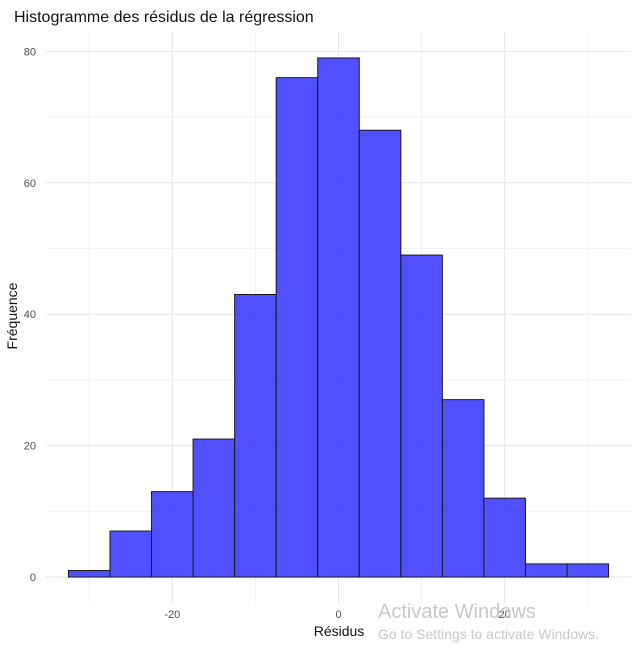 The image size is (641, 647). I want to click on y-tick-label: 20, so click(30, 447).